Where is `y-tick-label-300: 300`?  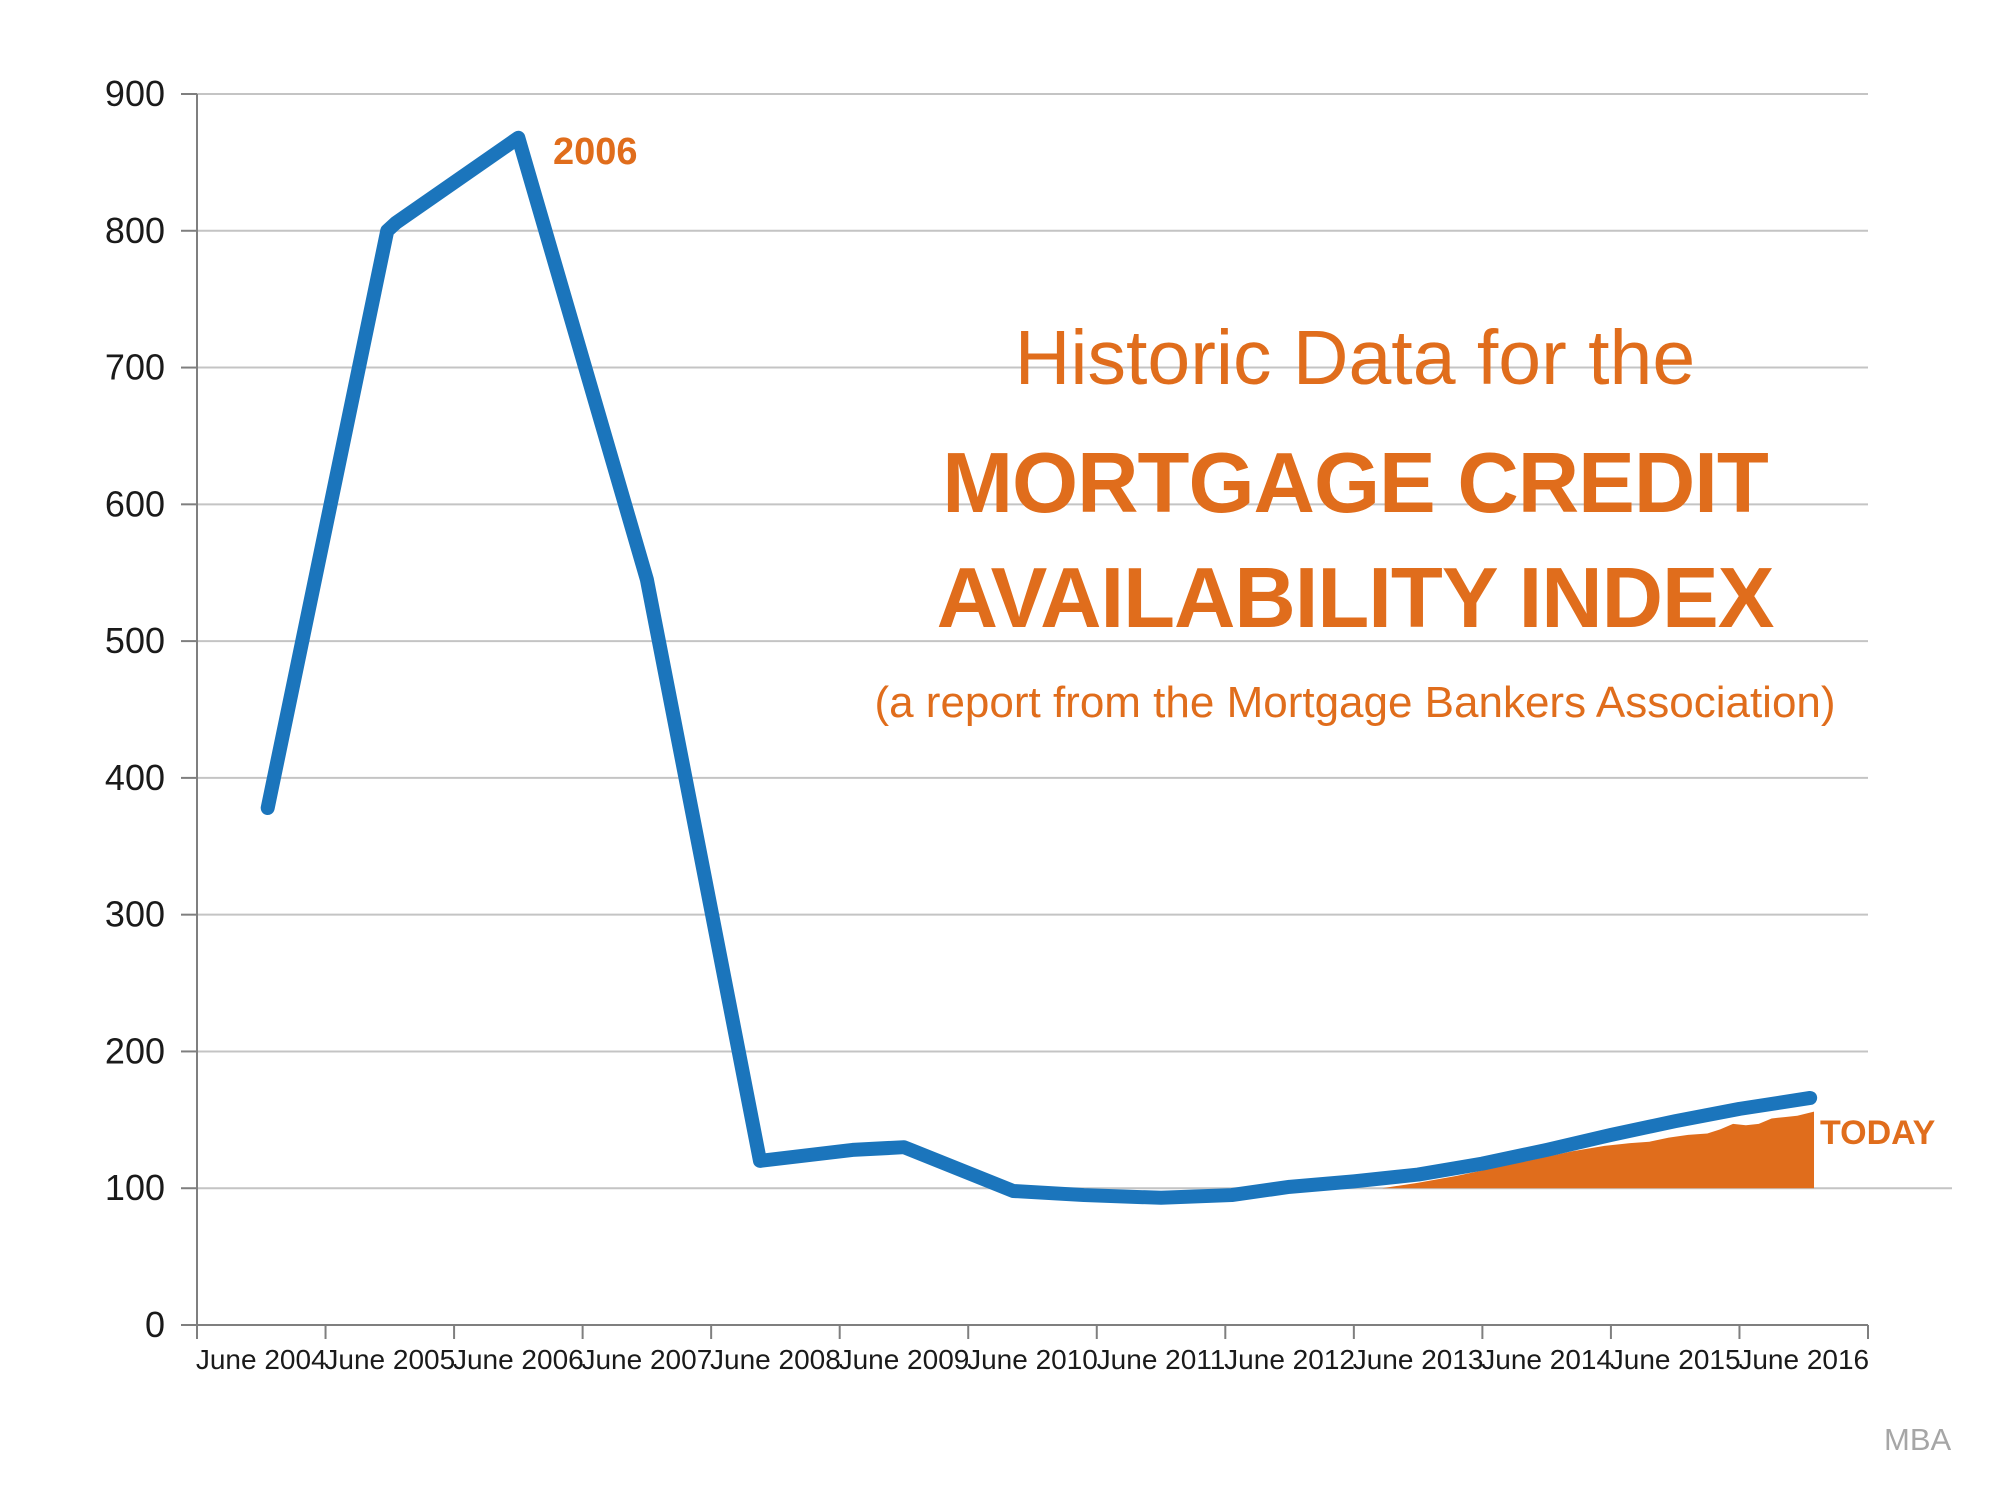
y-tick-label-300: 300 is located at coordinates (135, 914).